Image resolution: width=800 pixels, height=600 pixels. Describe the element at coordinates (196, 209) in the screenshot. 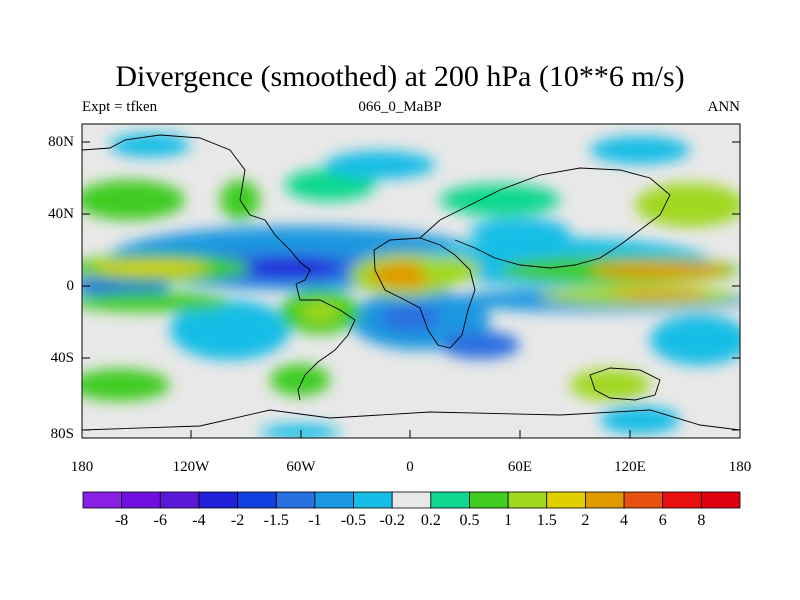

I see `coast-north-america` at that location.